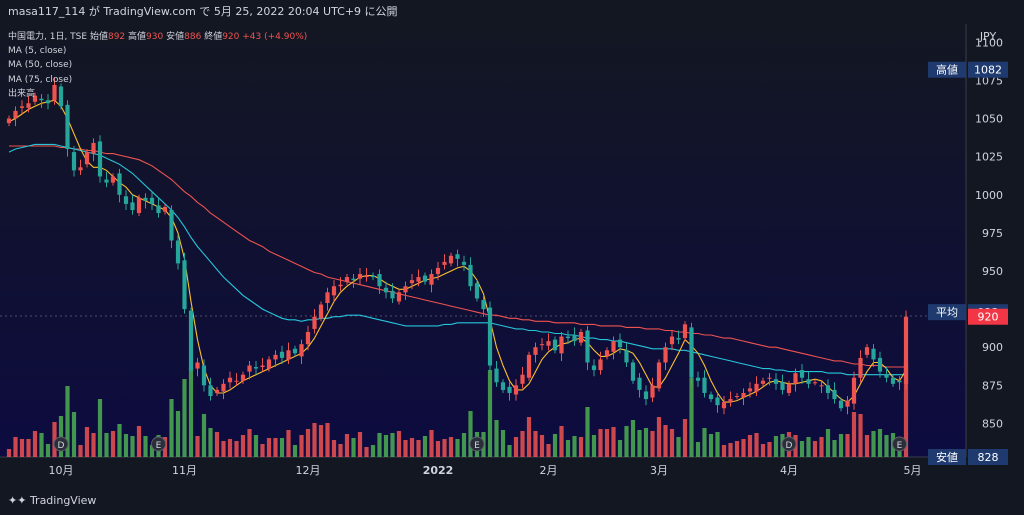 The width and height of the screenshot is (1024, 515). Describe the element at coordinates (988, 317) in the screenshot. I see `price-tag-value: 920` at that location.